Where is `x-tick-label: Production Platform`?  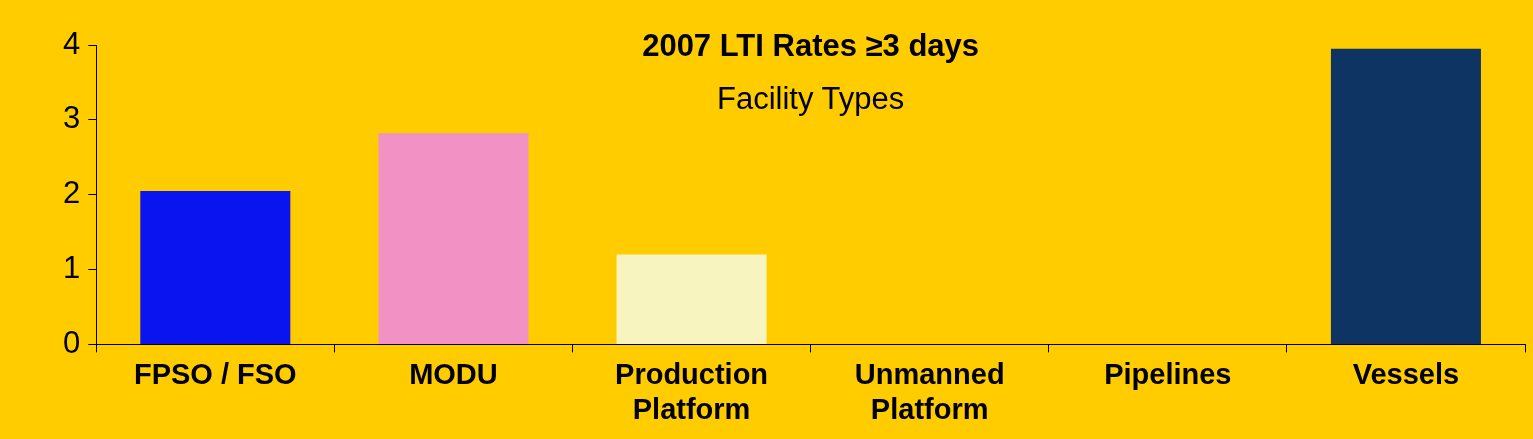 x-tick-label: Production Platform is located at coordinates (692, 391).